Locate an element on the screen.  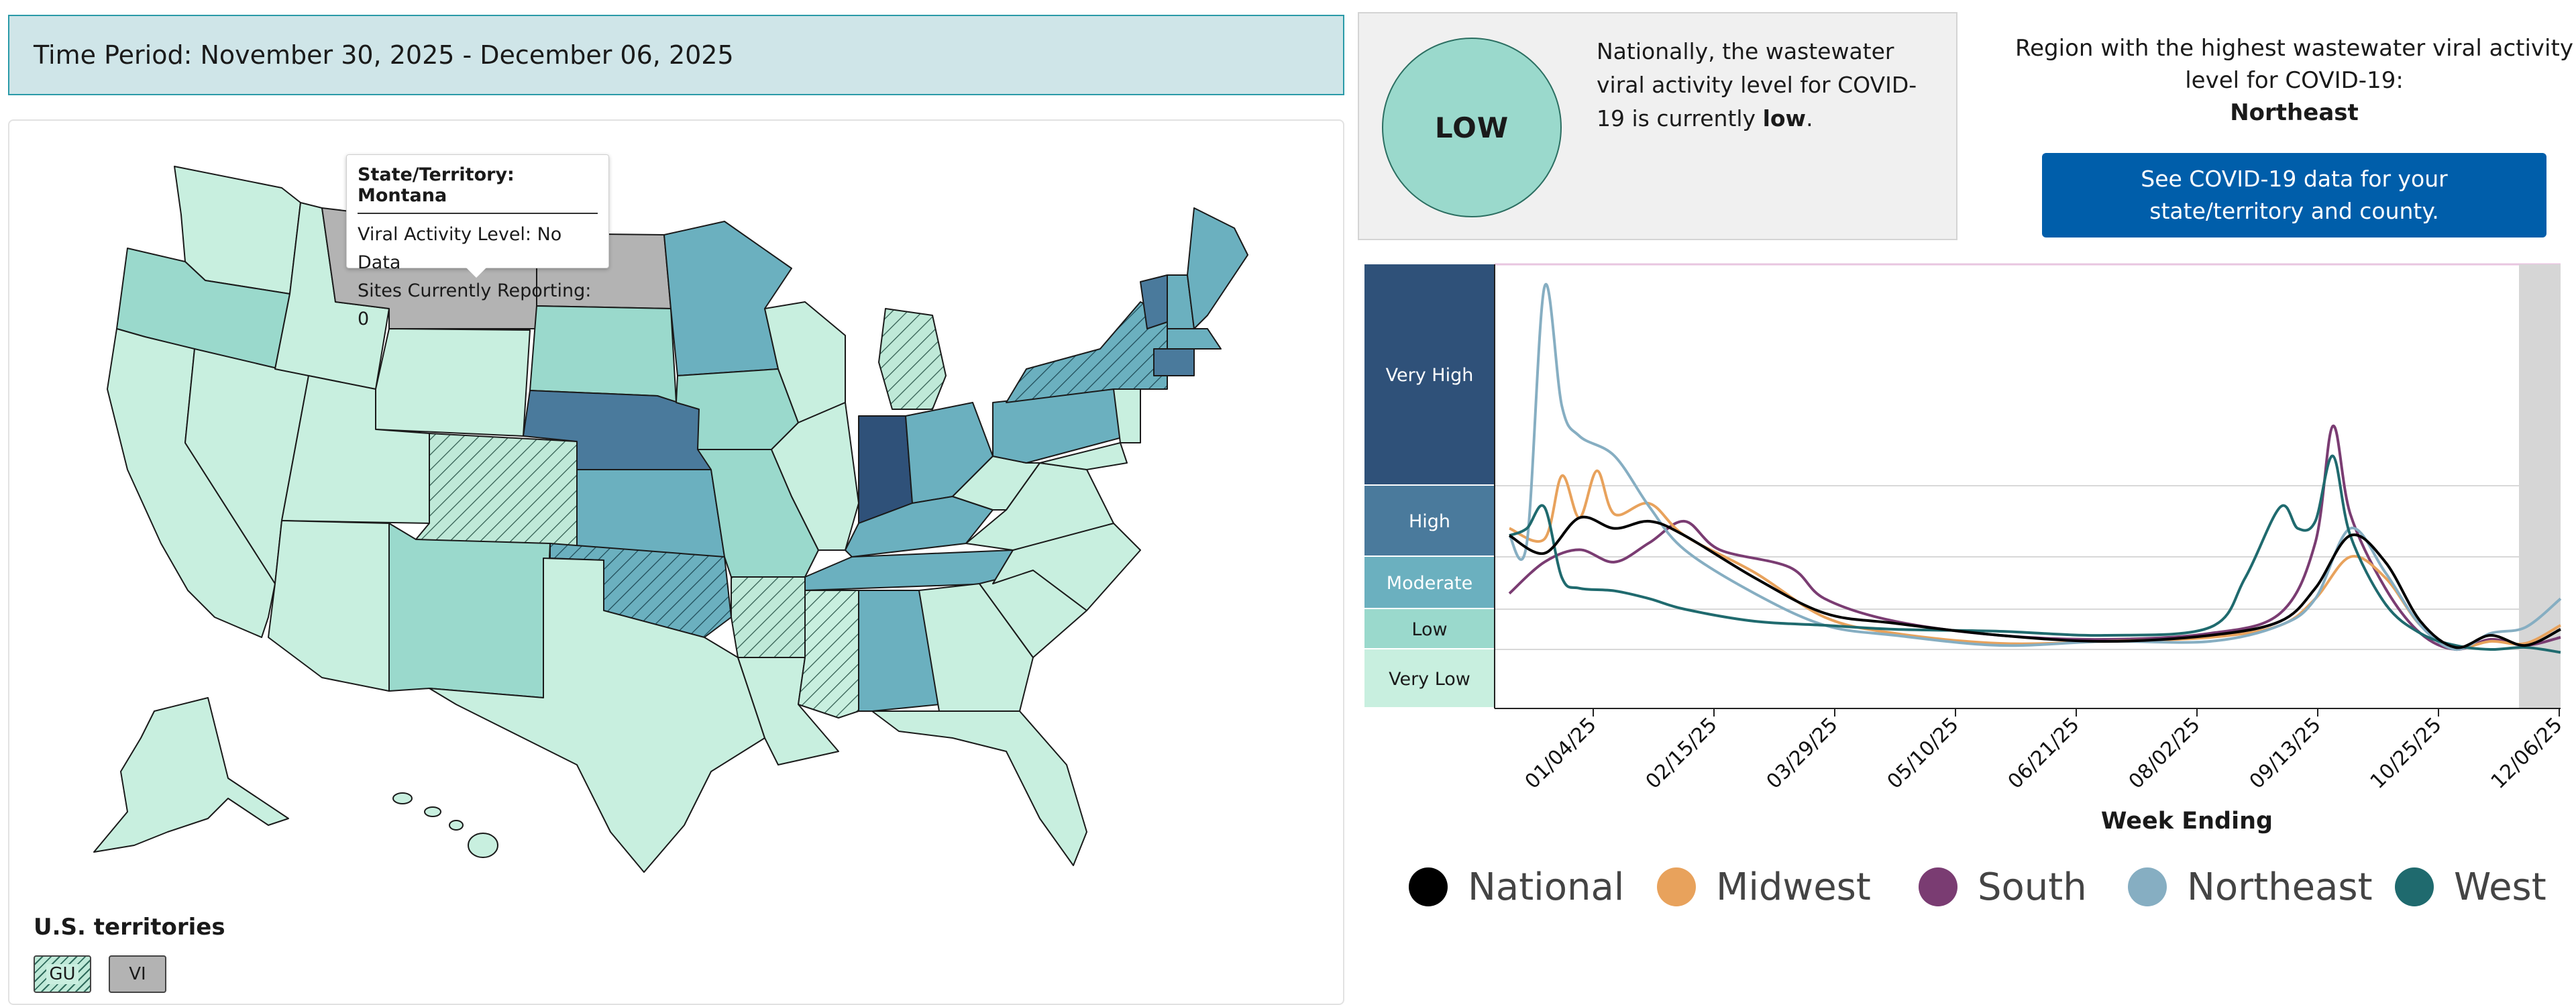
level-band-very-low is located at coordinates (1429, 678).